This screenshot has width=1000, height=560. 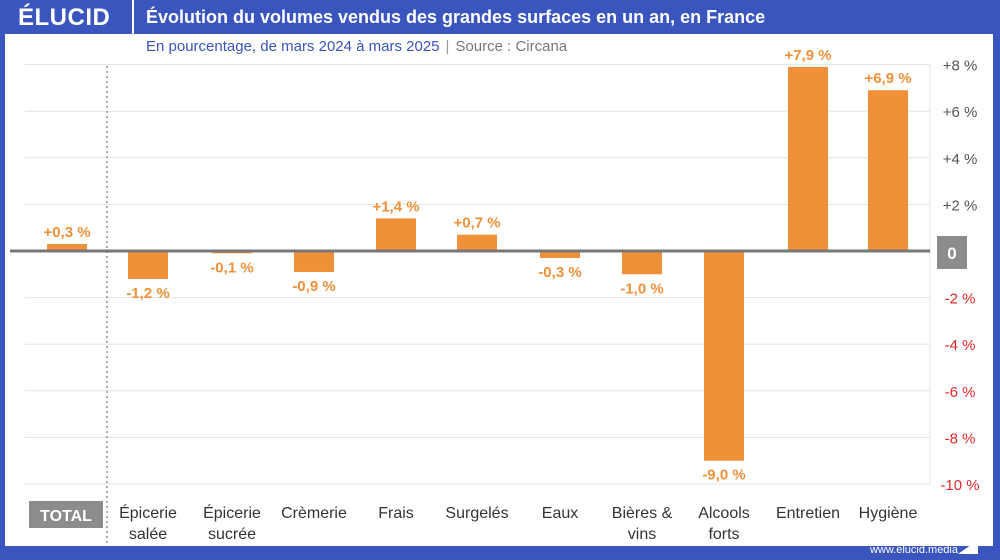 I want to click on y-tick-label: +2 %, so click(x=960, y=205).